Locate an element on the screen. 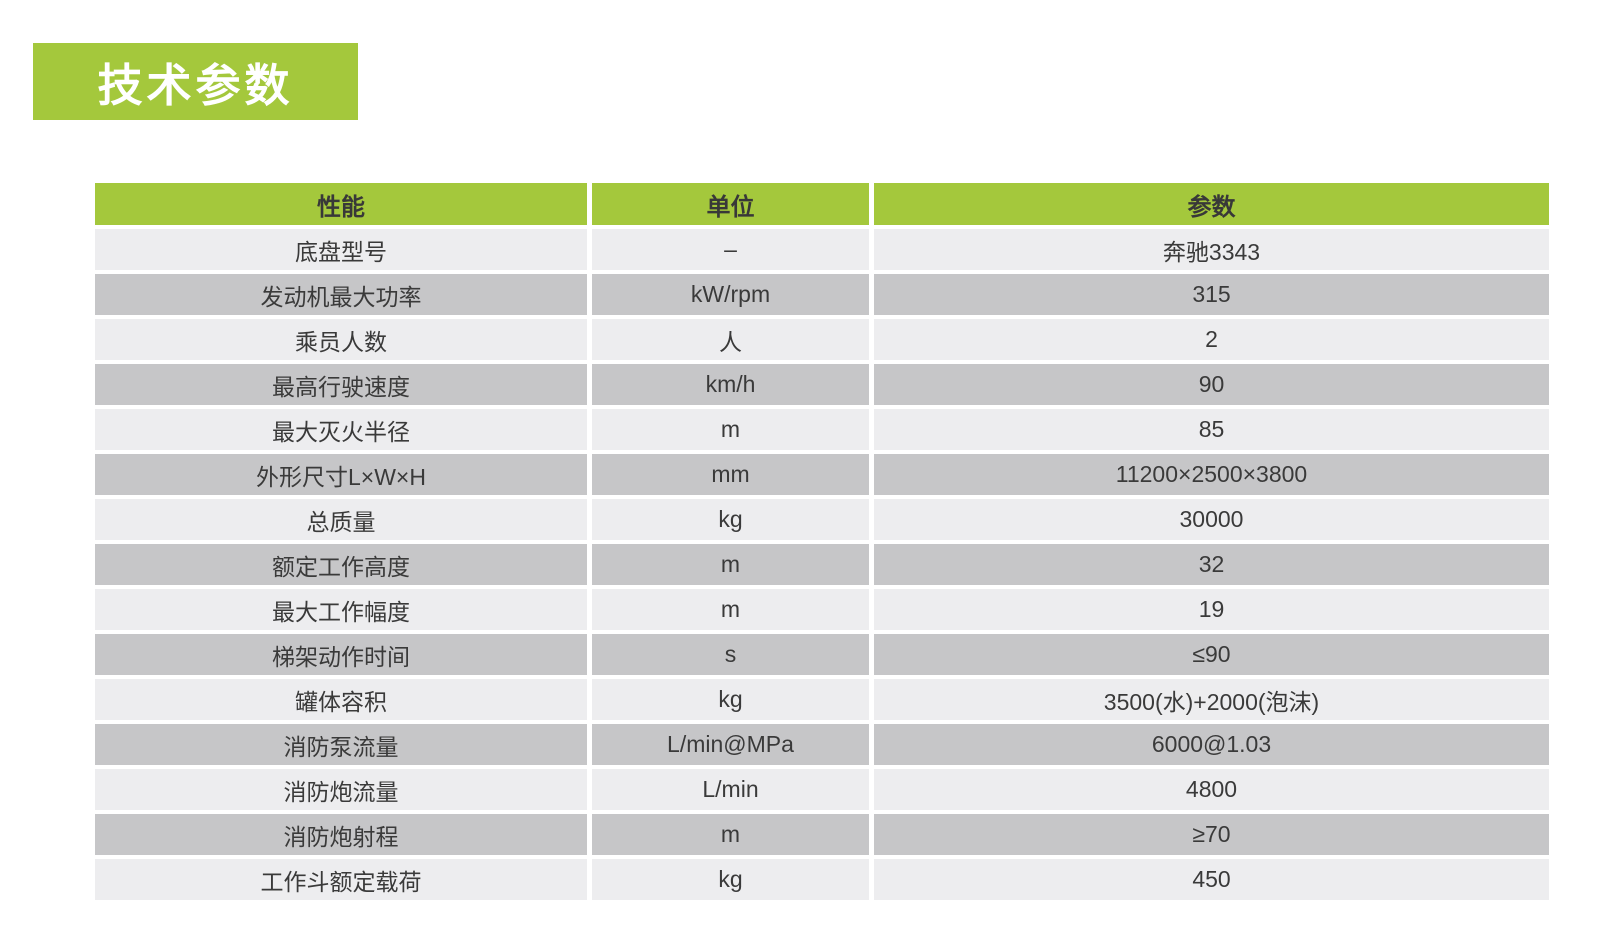 The width and height of the screenshot is (1600, 946). row-value-cell: ≤90 is located at coordinates (1211, 654).